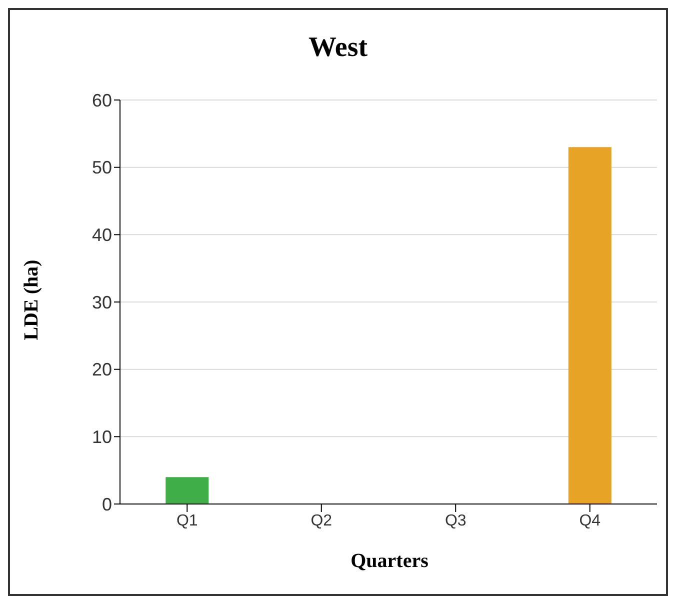 The image size is (678, 606). I want to click on x-tick-label: Q1, so click(187, 521).